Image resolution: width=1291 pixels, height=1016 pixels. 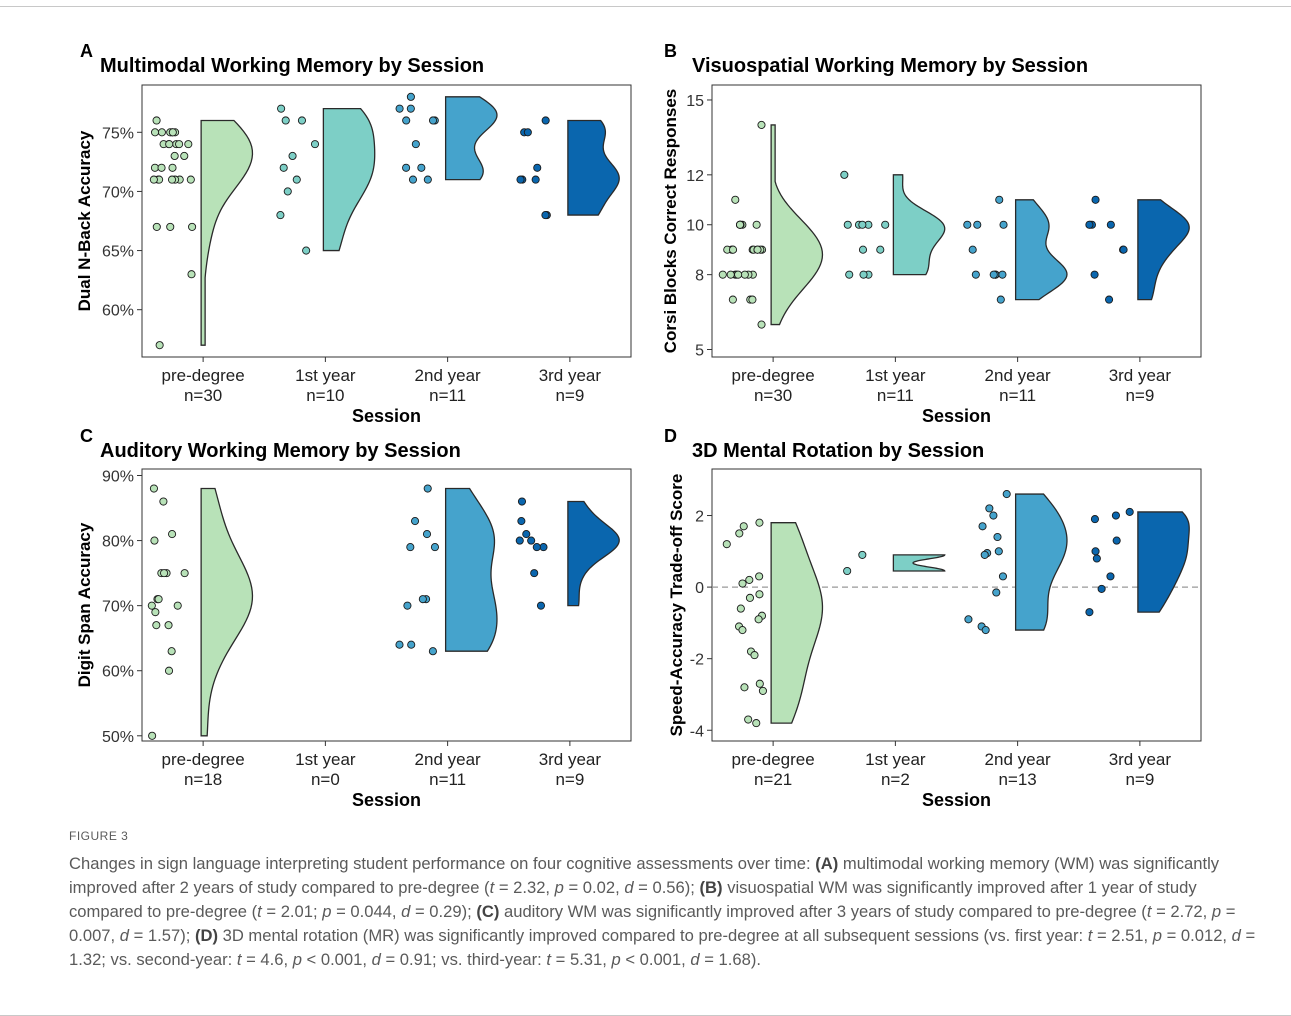 What do you see at coordinates (86, 436) in the screenshot?
I see `panel-letter: C` at bounding box center [86, 436].